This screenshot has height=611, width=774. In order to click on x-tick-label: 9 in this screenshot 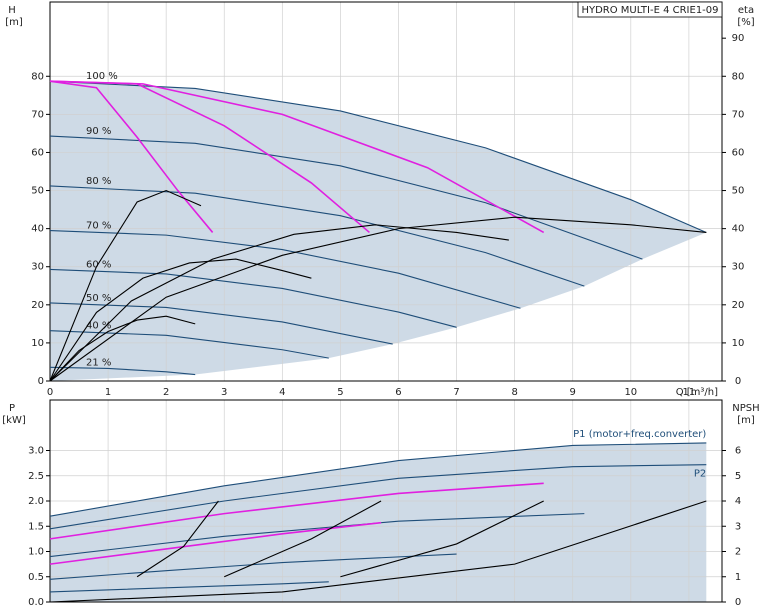, I will do `click(573, 392)`.